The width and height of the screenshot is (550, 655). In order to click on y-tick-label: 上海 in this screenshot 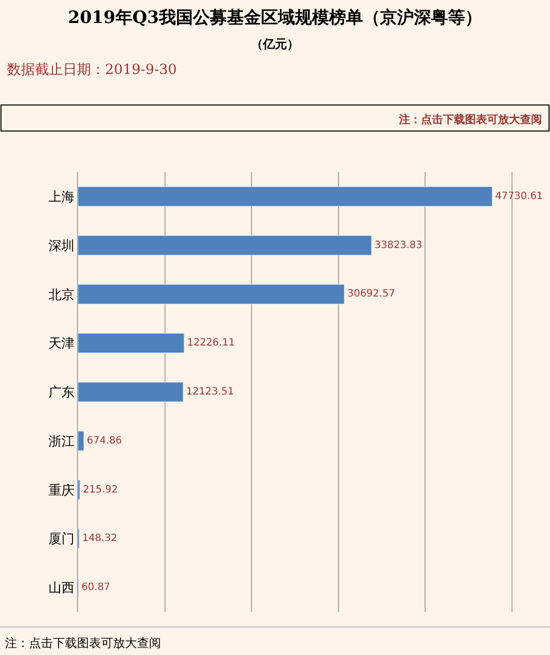, I will do `click(61, 197)`.